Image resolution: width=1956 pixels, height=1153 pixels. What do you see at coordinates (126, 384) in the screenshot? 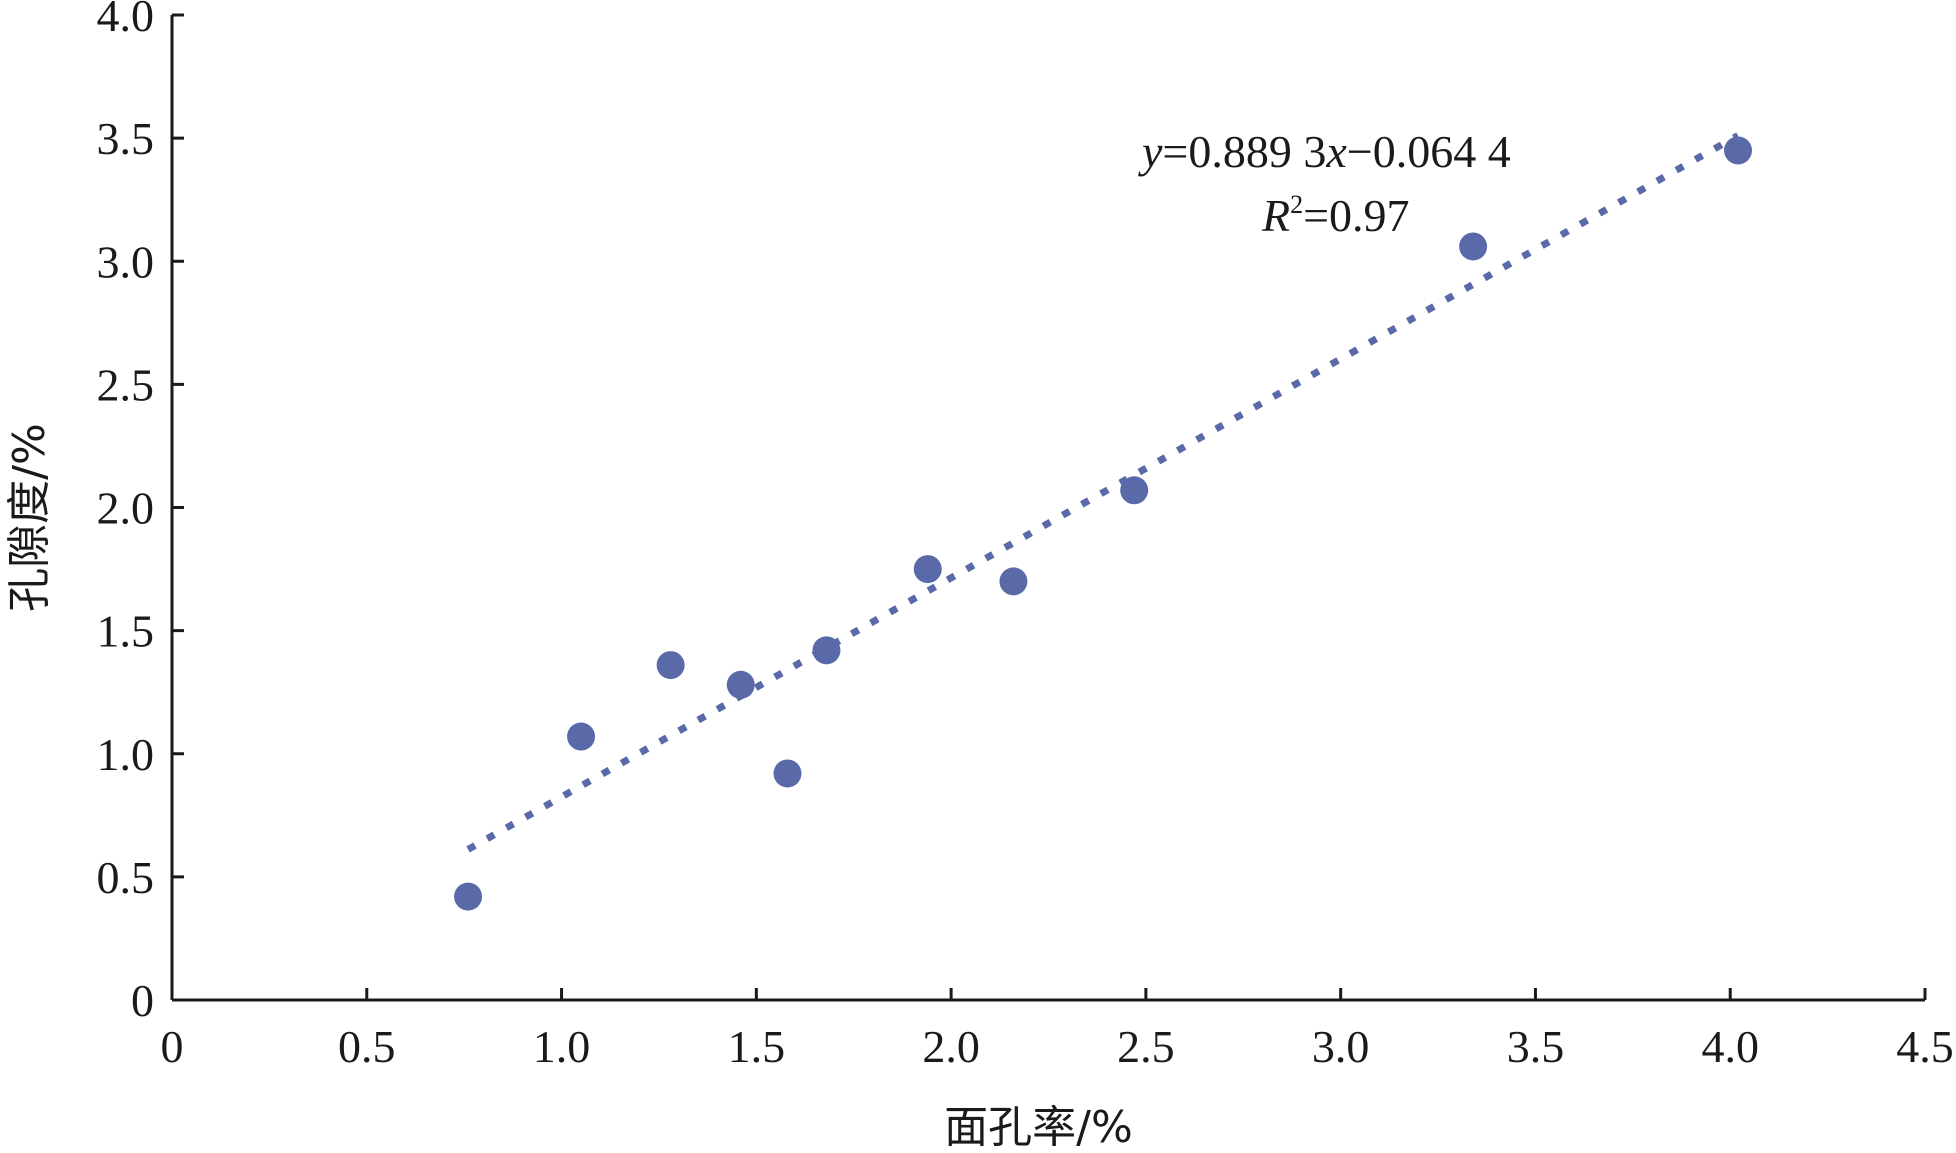
I see `y-tick-label: 2.5` at bounding box center [126, 384].